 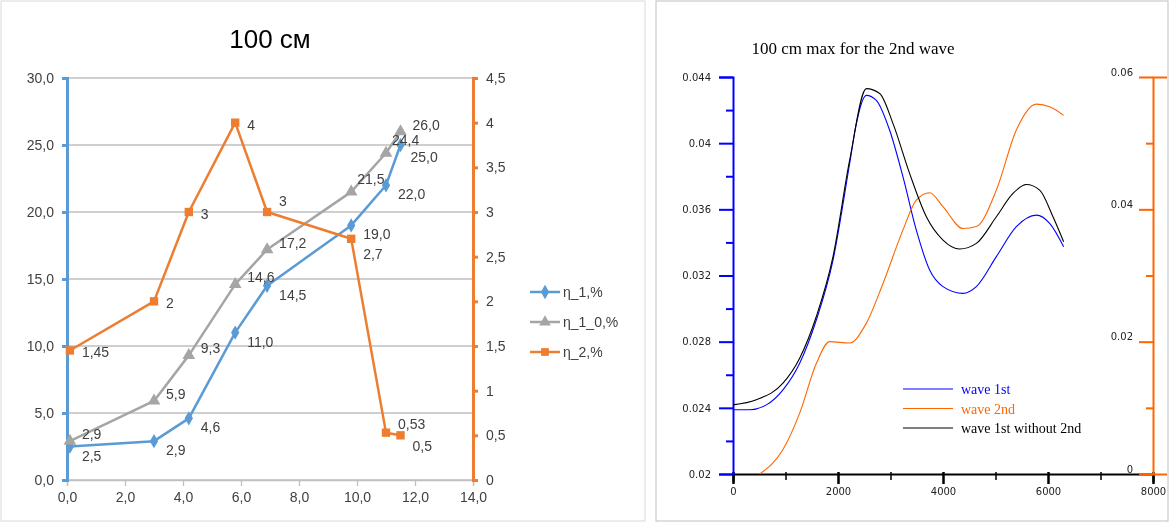 I want to click on y-tick-label: 0.032, so click(x=696, y=276).